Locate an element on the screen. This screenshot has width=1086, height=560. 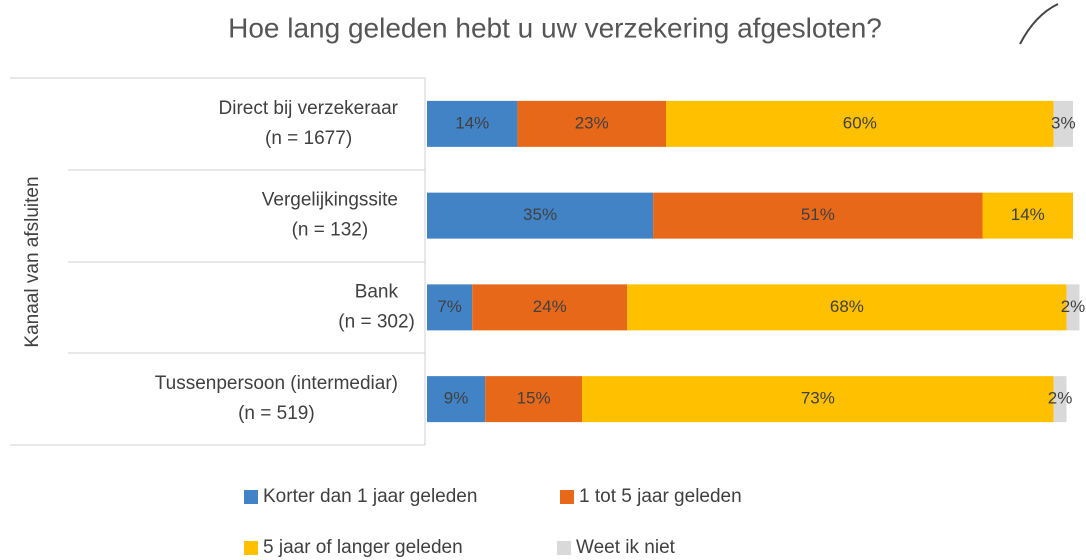
category-label: (n = 1677) is located at coordinates (308, 138).